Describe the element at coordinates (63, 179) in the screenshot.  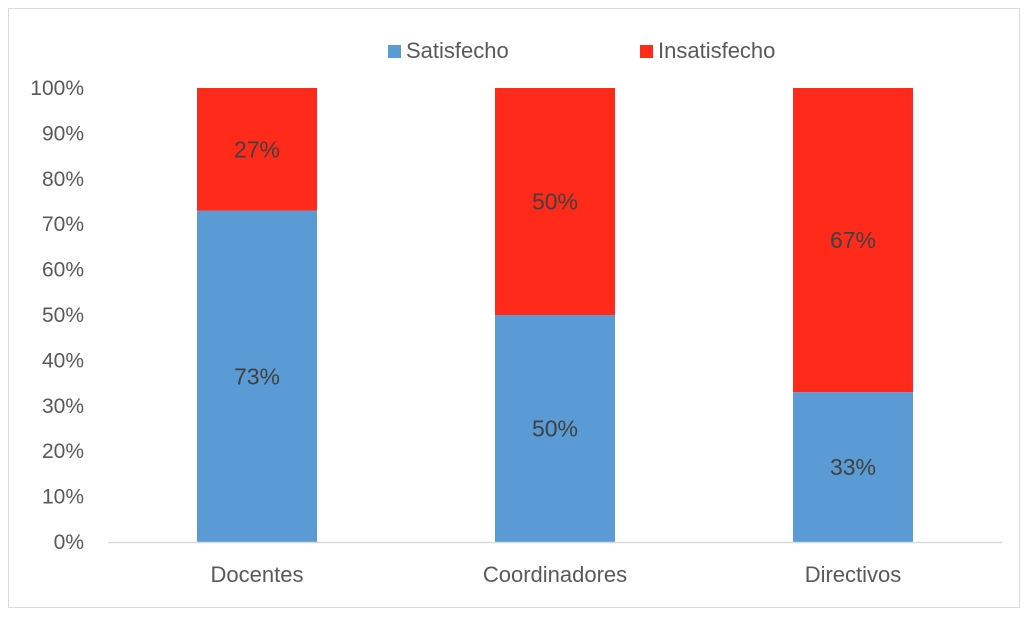
I see `y-tick-label: 80%` at that location.